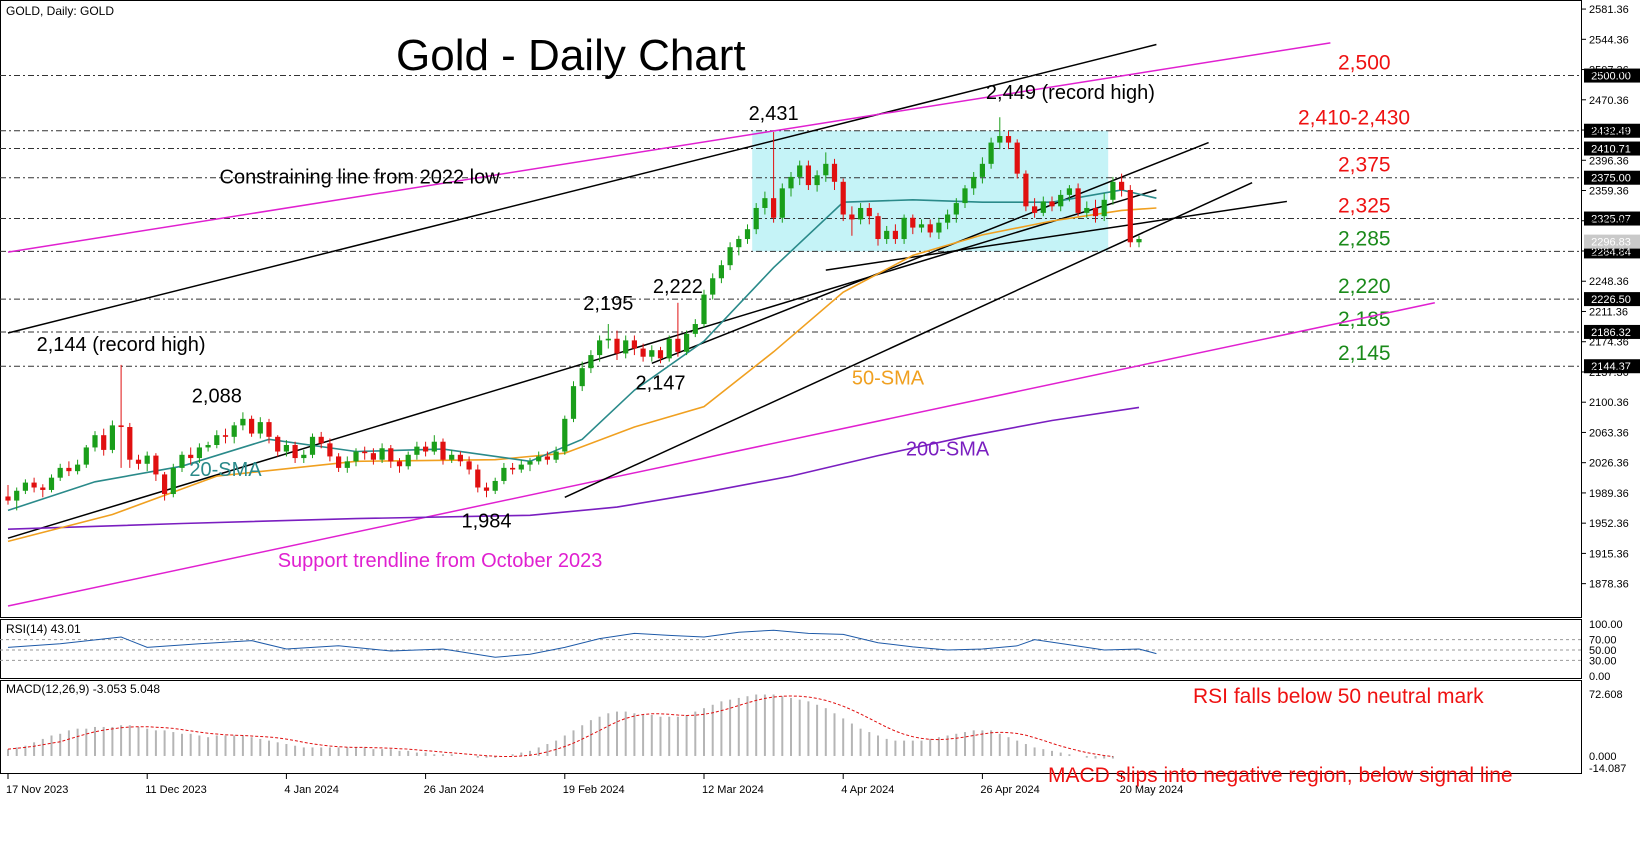 This screenshot has height=841, width=1643. What do you see at coordinates (1364, 286) in the screenshot?
I see `level-label: 2,220` at bounding box center [1364, 286].